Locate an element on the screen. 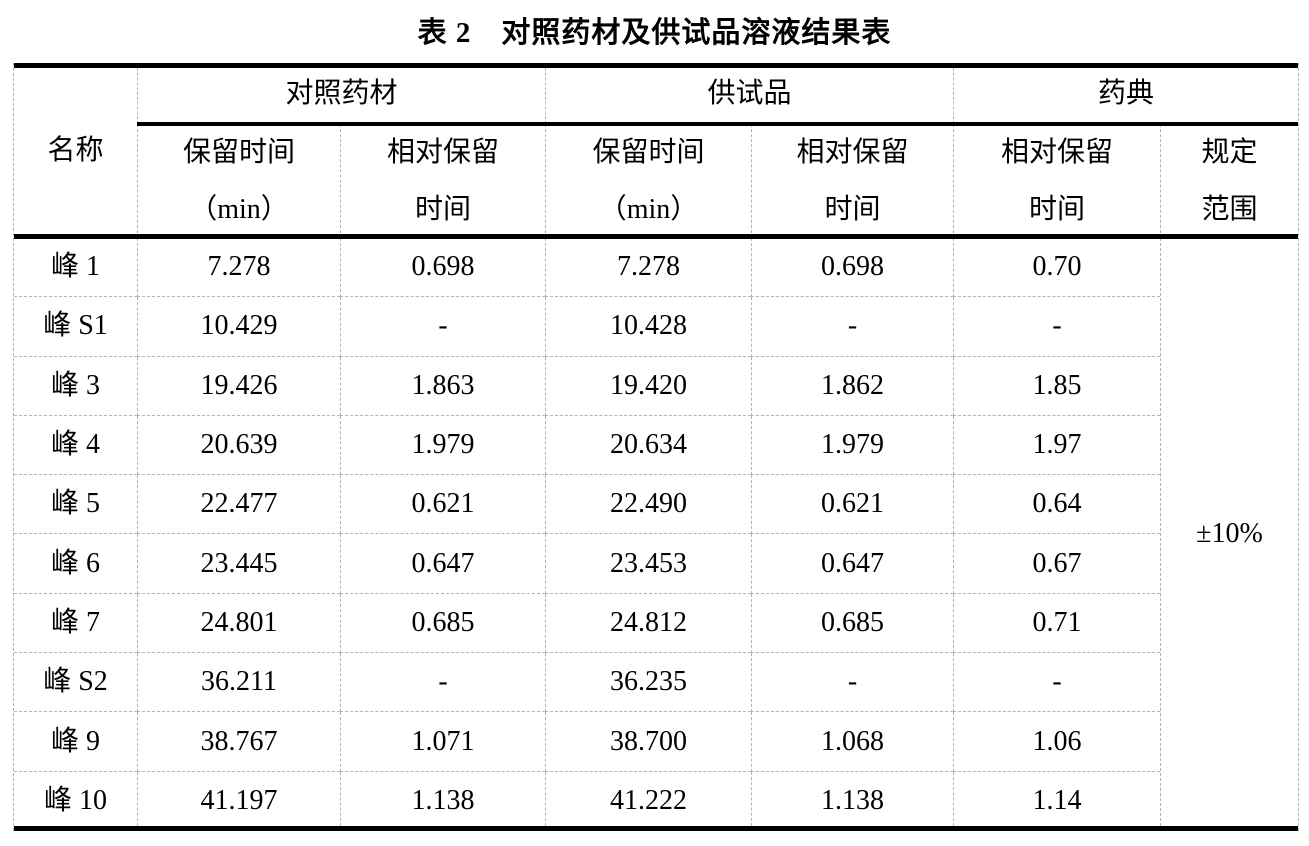  value-cell: 1.14 is located at coordinates (1056, 801).